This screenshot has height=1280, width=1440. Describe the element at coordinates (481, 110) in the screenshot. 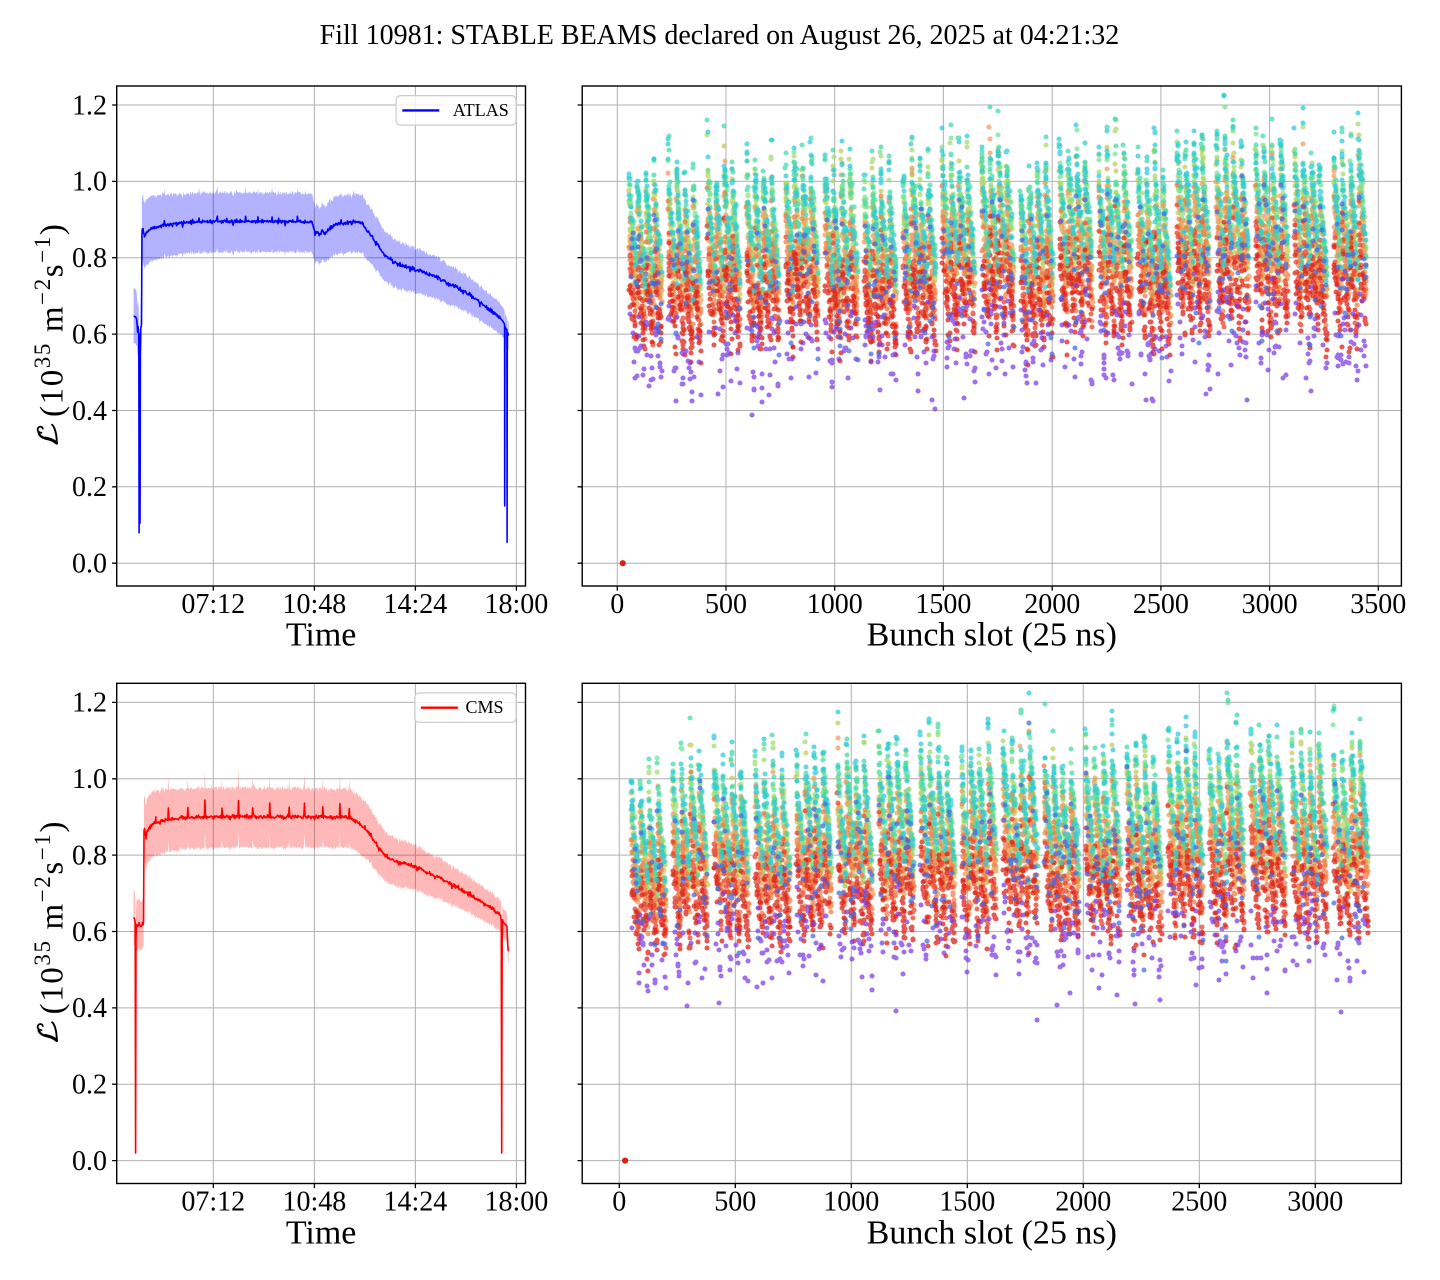

I see `svg-text: ATLAS` at that location.